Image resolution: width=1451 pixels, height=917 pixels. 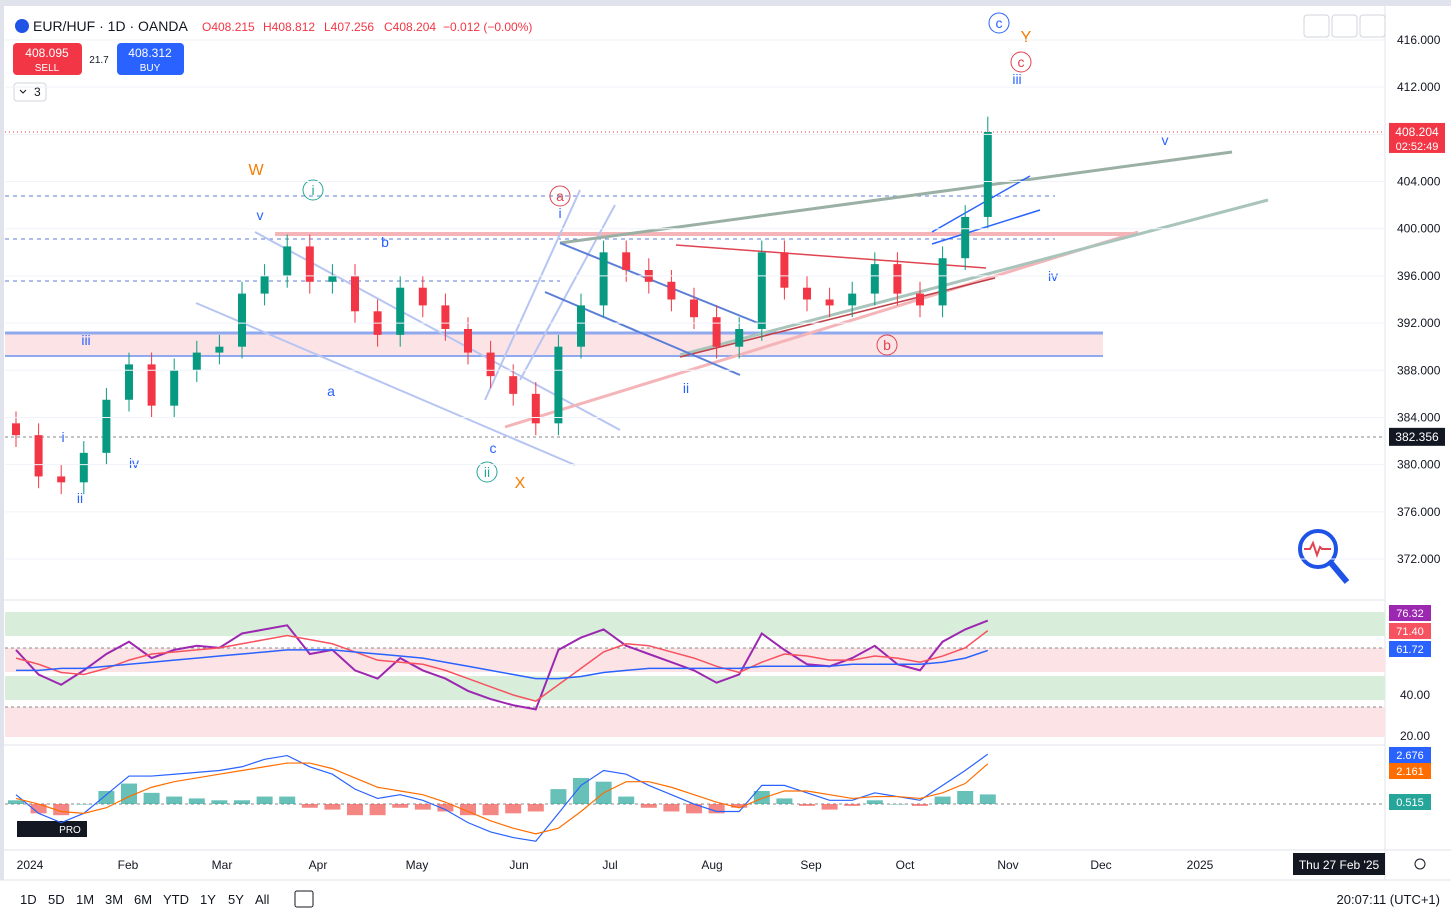 What do you see at coordinates (85, 899) in the screenshot?
I see `range-button: 1M` at bounding box center [85, 899].